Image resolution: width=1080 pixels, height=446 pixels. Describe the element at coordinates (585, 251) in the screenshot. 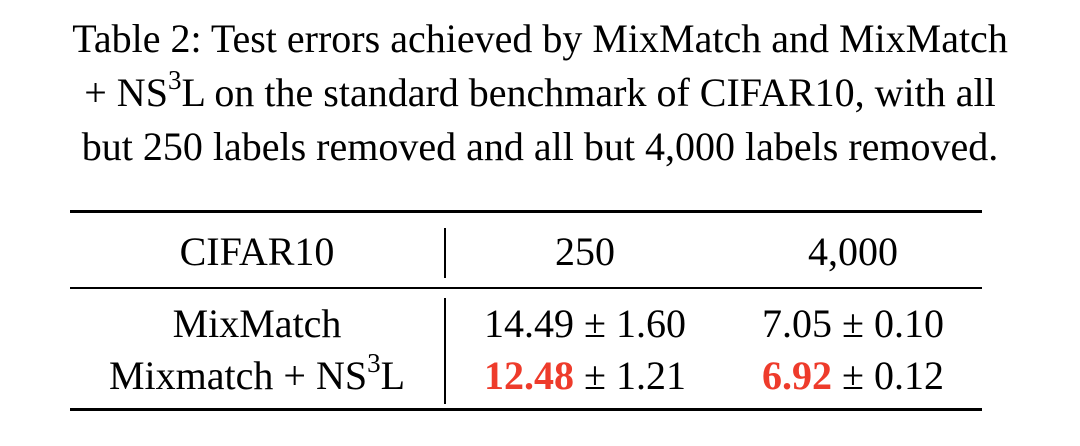

I see `header-250-labels: 250` at that location.